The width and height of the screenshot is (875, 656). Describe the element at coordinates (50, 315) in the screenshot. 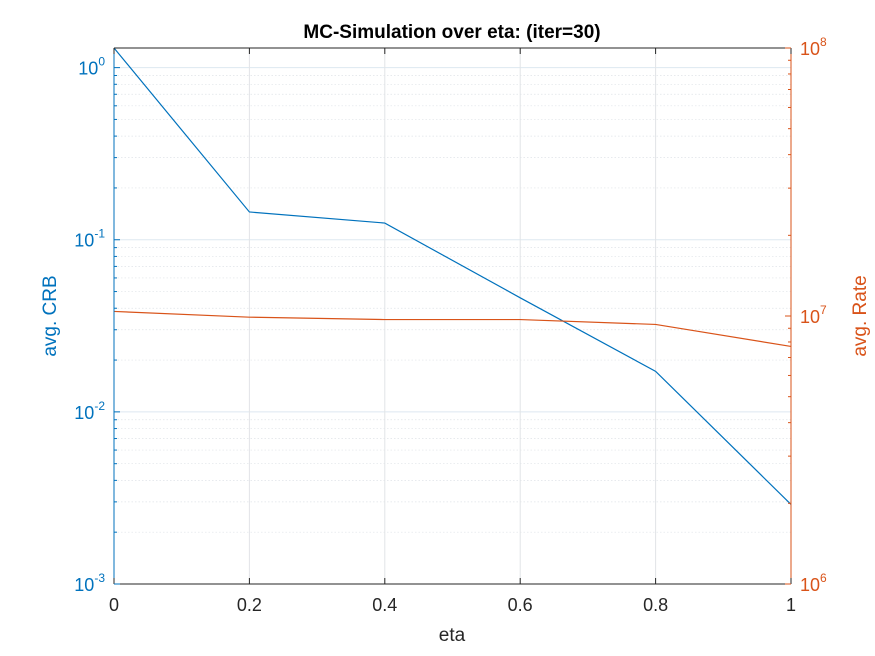

I see `left-y-axis-label: avg. CRB` at that location.